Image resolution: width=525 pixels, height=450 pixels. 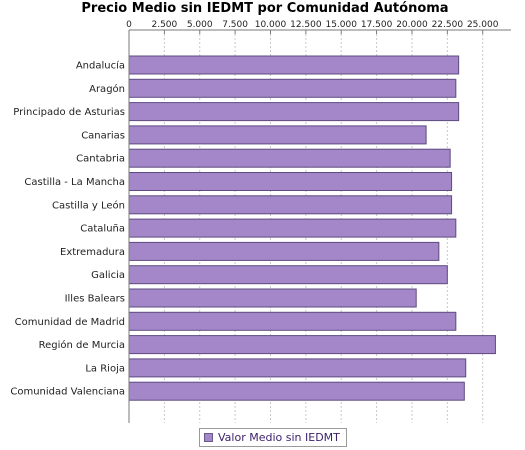 What do you see at coordinates (279, 437) in the screenshot?
I see `legend-label: Valor Medio sin IEDMT` at bounding box center [279, 437].